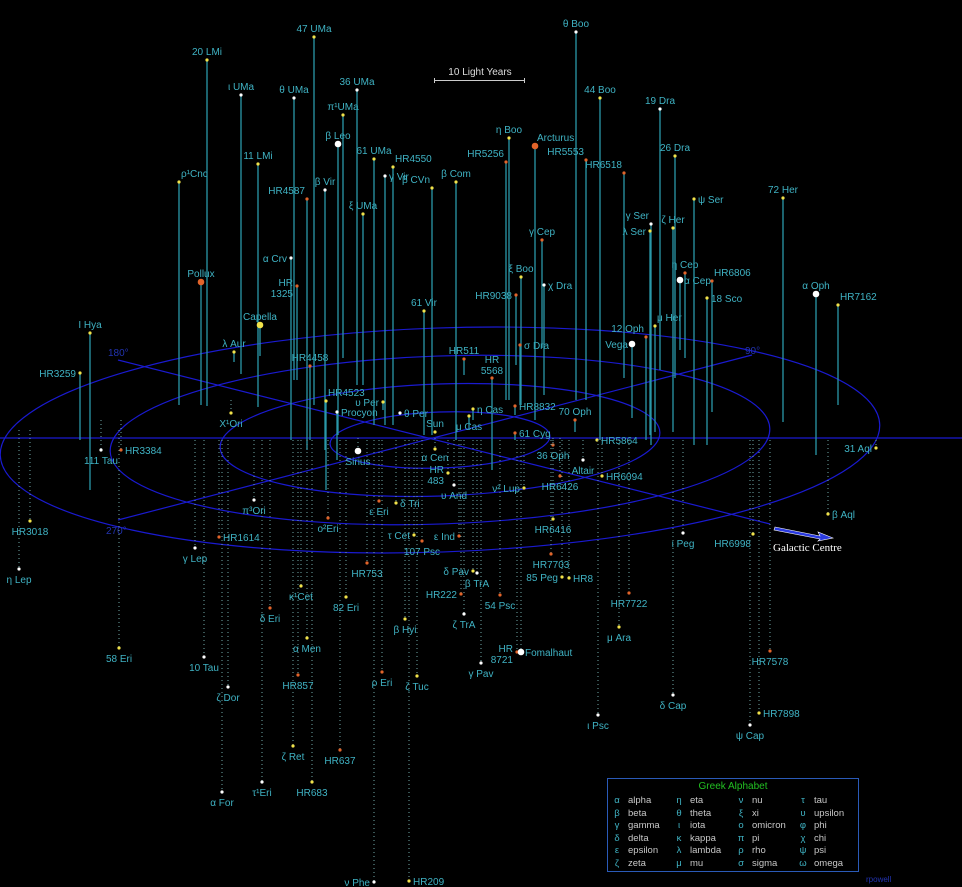  Describe the element at coordinates (405, 530) in the screenshot. I see `star--hyi` at that location.